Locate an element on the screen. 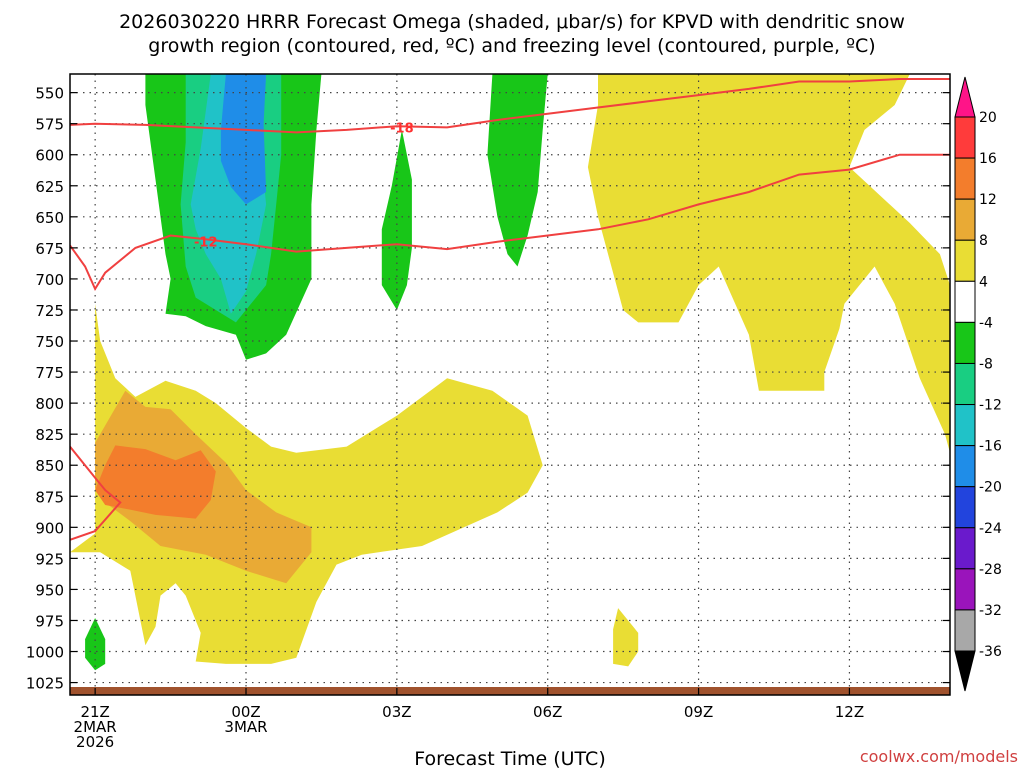  x-tick-label-3-1: 3MAR is located at coordinates (245, 727).